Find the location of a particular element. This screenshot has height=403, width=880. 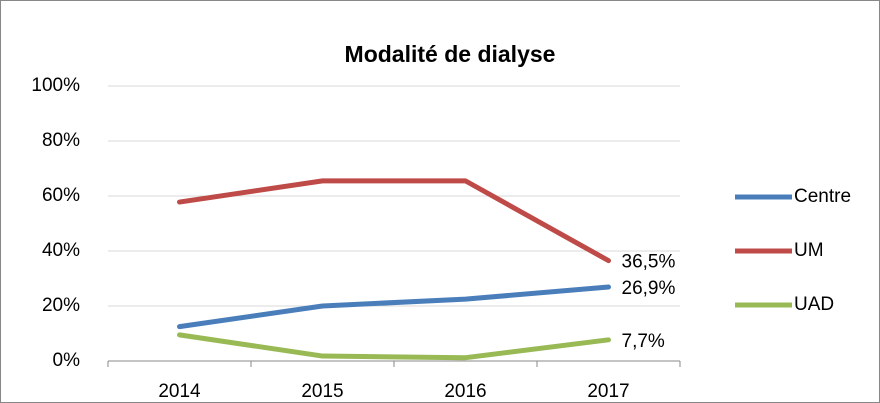

y-tick-label: 20% is located at coordinates (61, 305).